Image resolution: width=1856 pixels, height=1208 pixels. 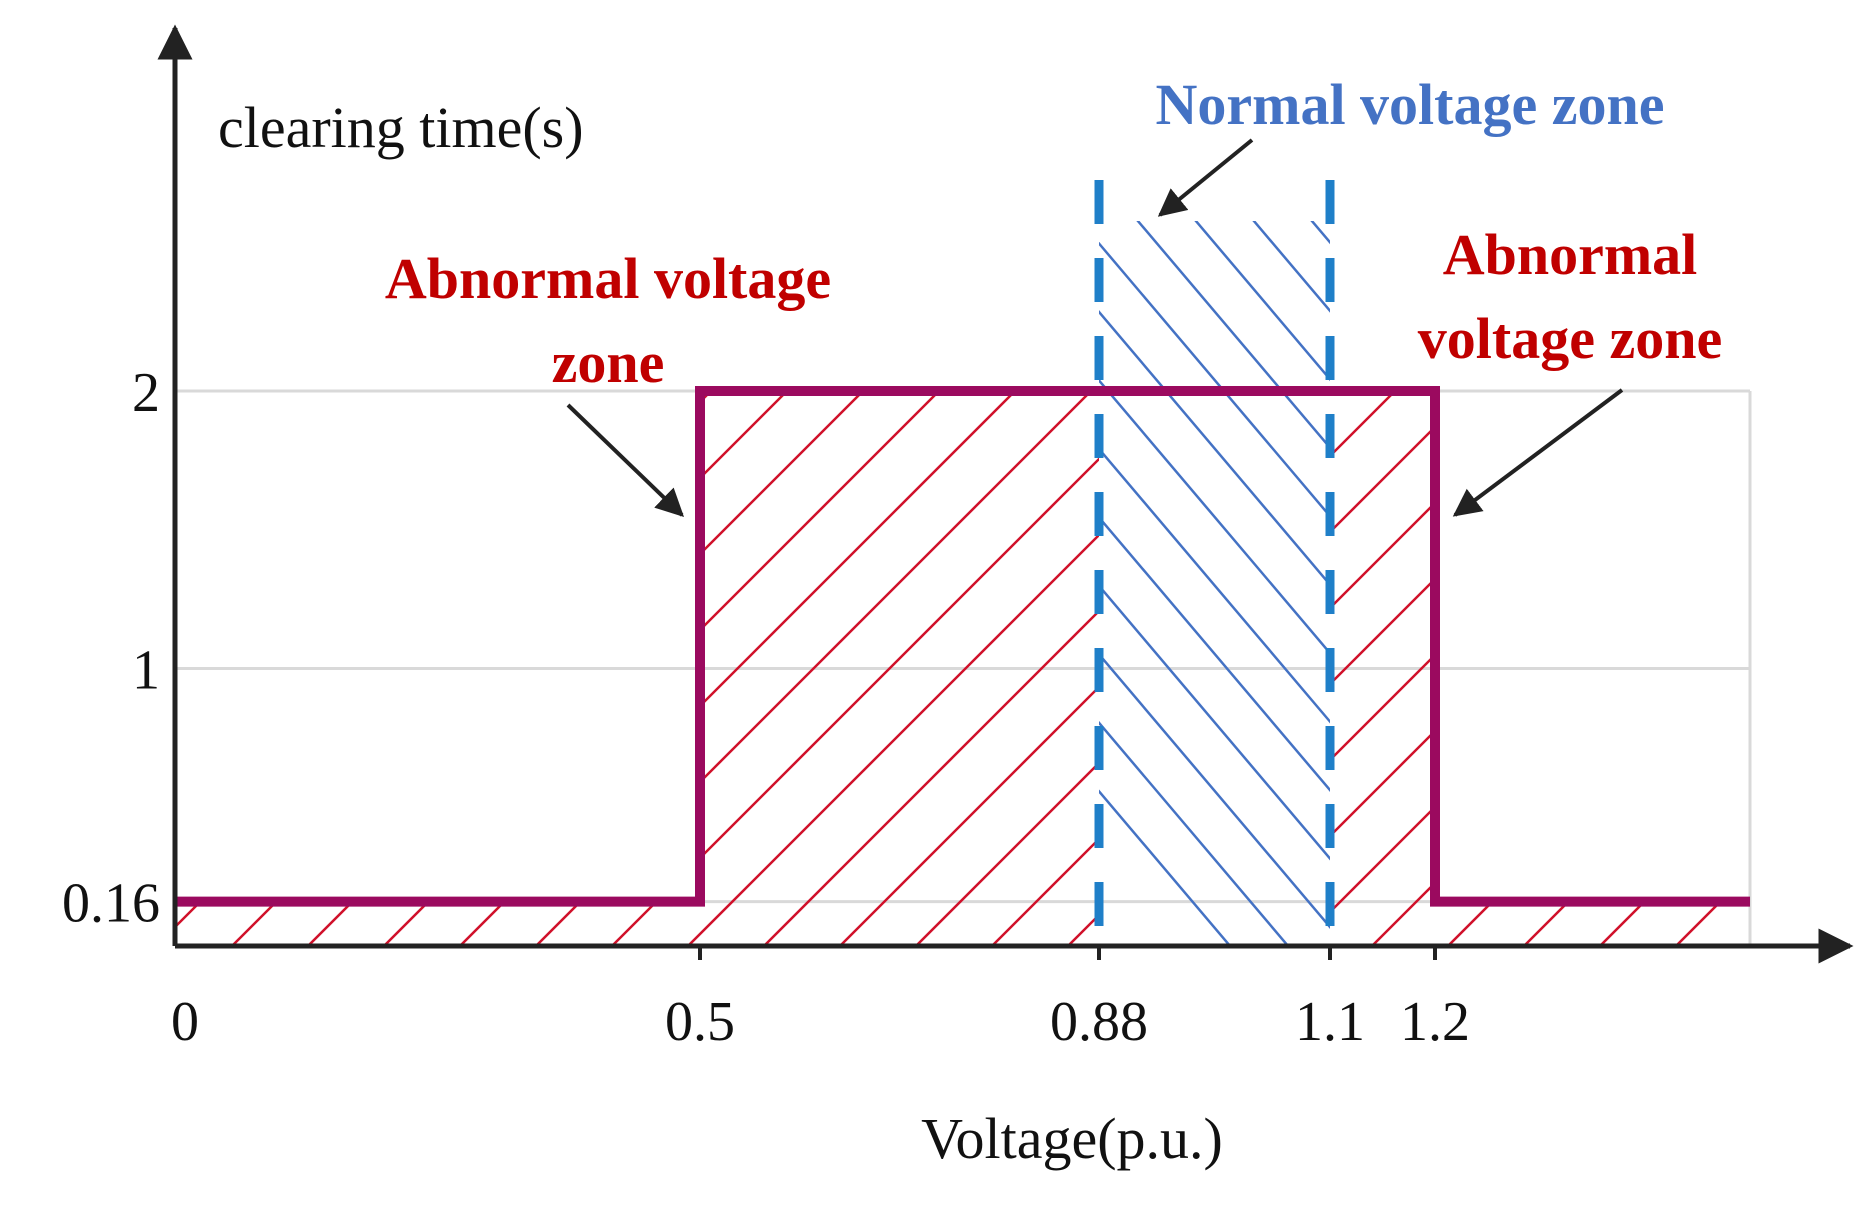 I want to click on normal-zone-arrow, so click(x=1205, y=177).